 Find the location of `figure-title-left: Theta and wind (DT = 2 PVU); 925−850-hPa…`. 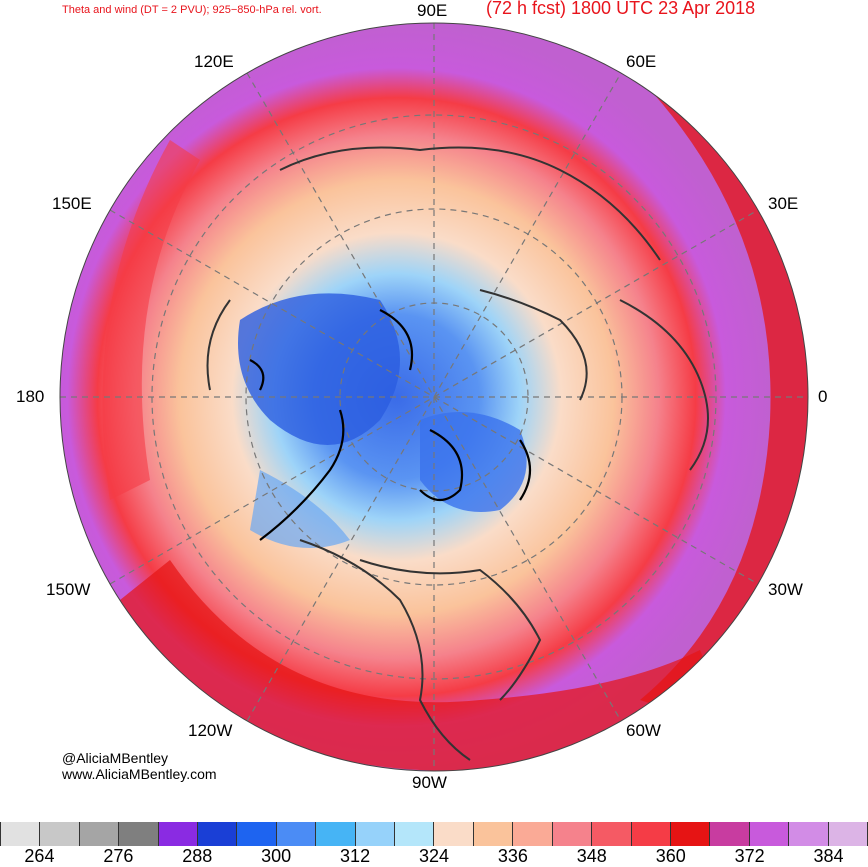

figure-title-left: Theta and wind (DT = 2 PVU); 925−850-hPa… is located at coordinates (192, 10).